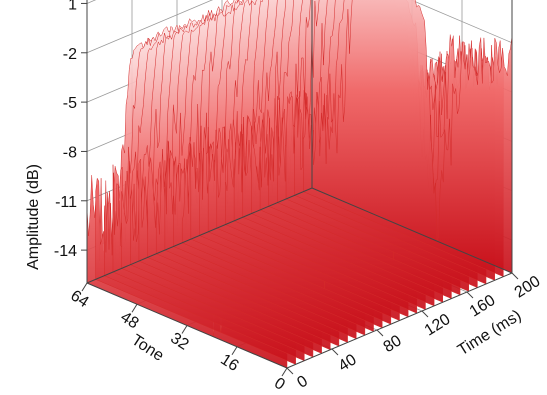  I want to click on z-tick-label: -2, so click(70, 54).